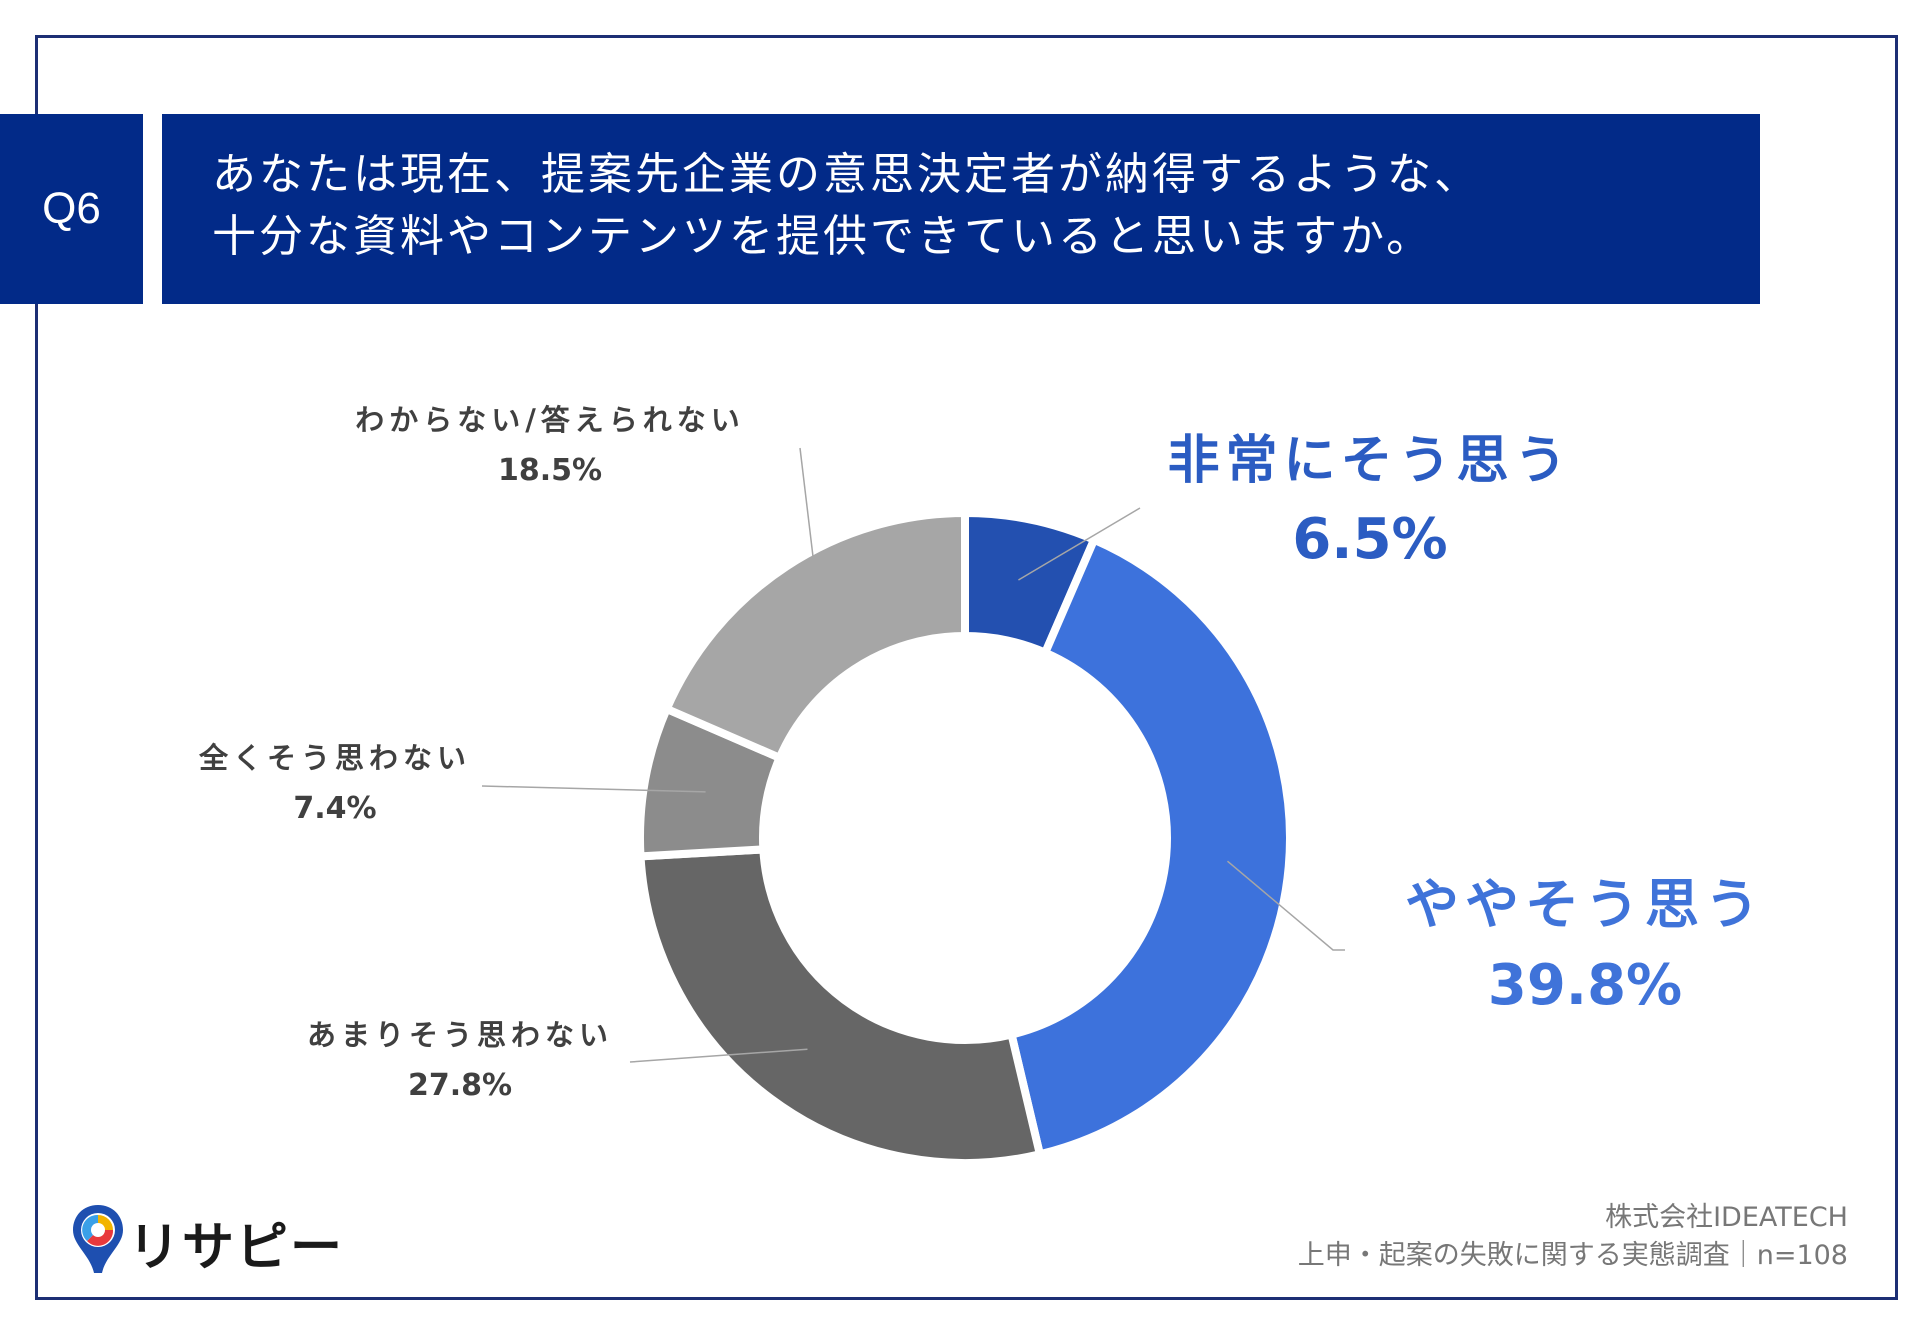 This screenshot has width=1920, height=1329. What do you see at coordinates (1150, 847) in the screenshot?
I see `donut-slice-somewhat` at bounding box center [1150, 847].